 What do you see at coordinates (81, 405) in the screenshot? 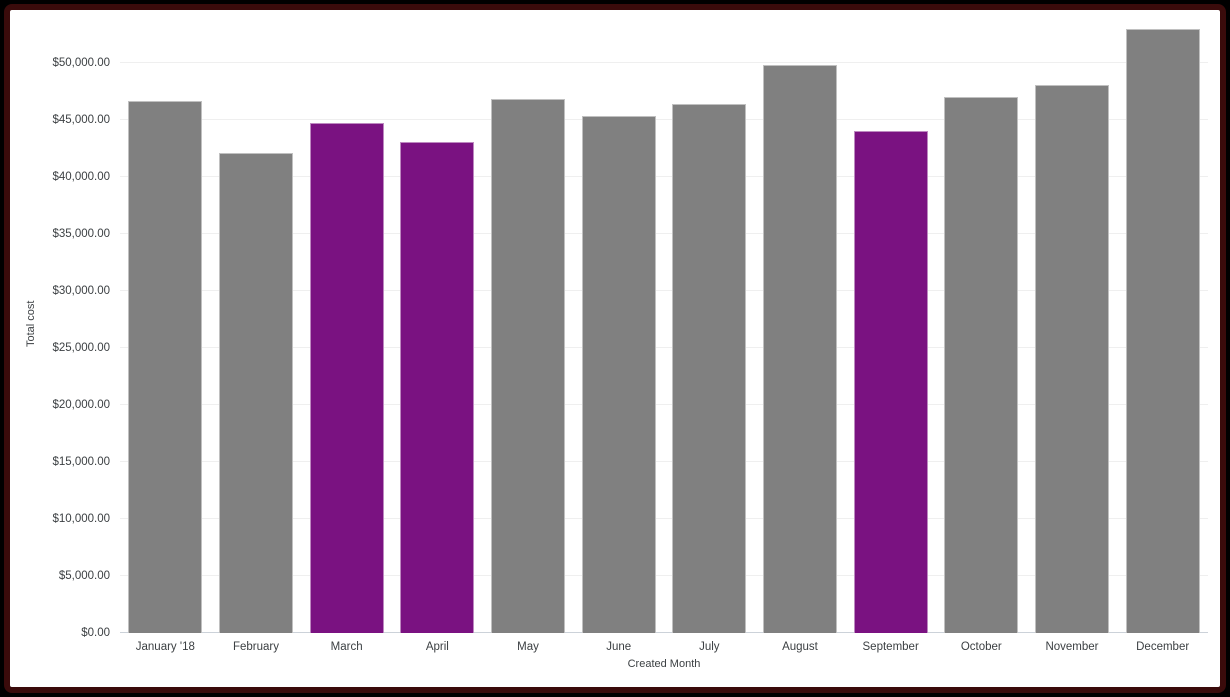
I see `y-tick-label: $20,000.00` at bounding box center [81, 405].